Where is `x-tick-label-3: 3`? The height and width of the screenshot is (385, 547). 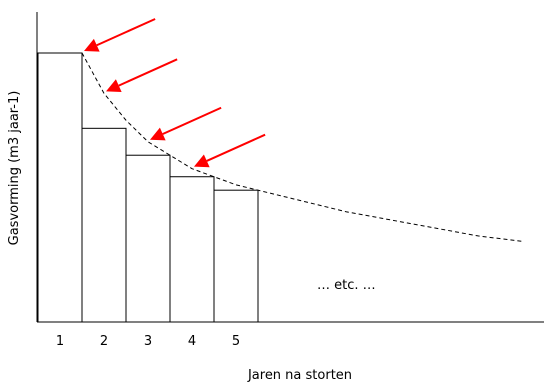 x-tick-label-3: 3 is located at coordinates (148, 341).